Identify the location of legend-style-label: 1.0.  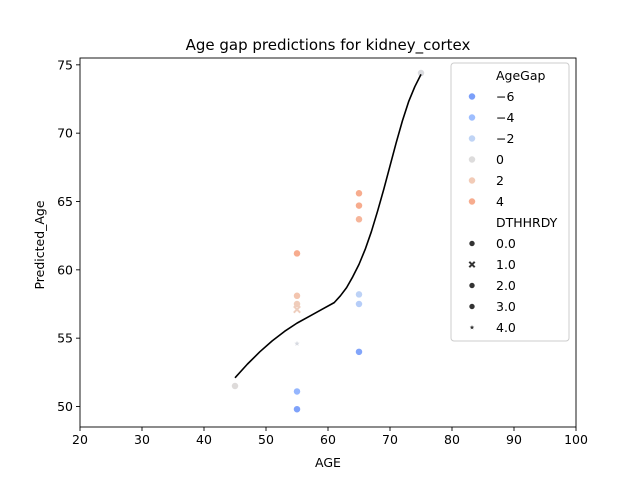
(506, 264).